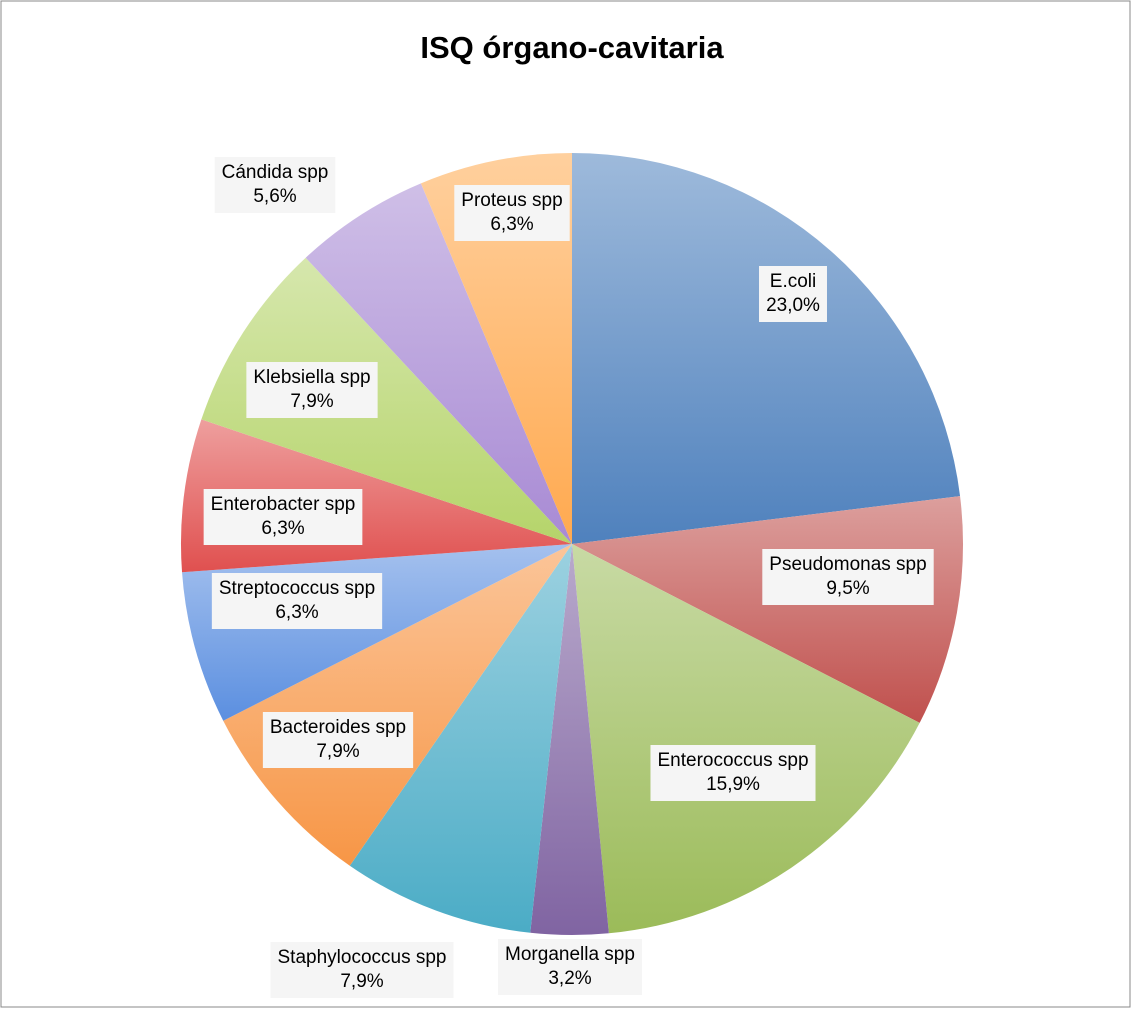 This screenshot has width=1131, height=1013. I want to click on data-label: Cándida spp 5,6%, so click(275, 185).